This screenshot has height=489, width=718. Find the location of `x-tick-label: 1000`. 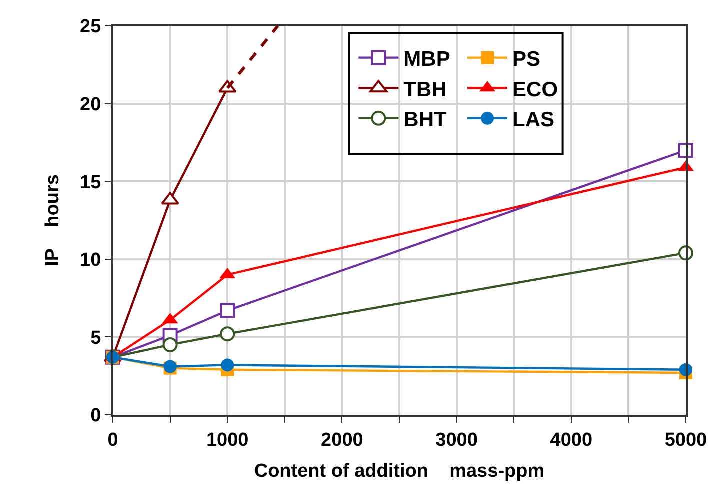

x-tick-label: 1000 is located at coordinates (227, 440).